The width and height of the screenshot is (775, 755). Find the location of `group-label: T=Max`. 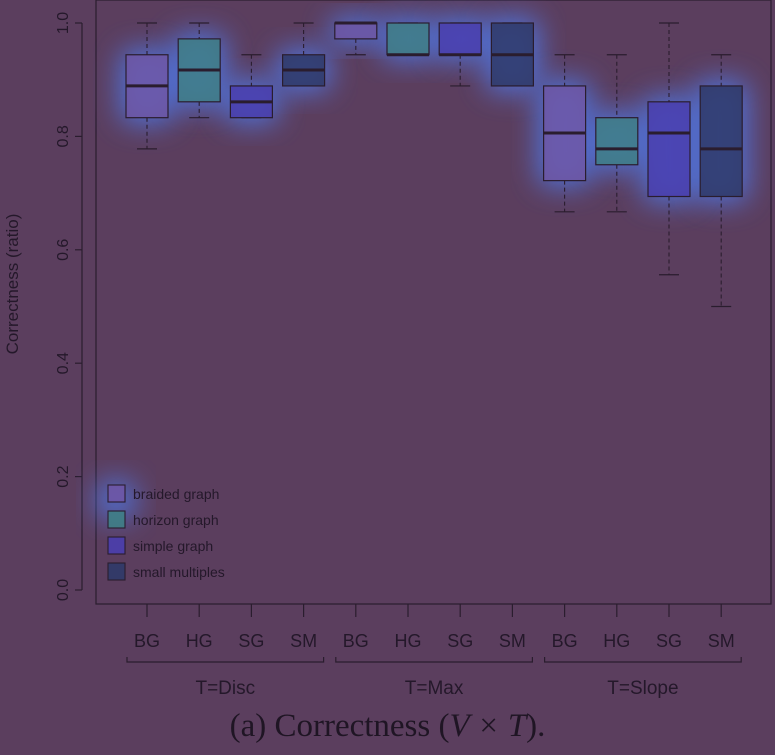

group-label: T=Max is located at coordinates (434, 688).